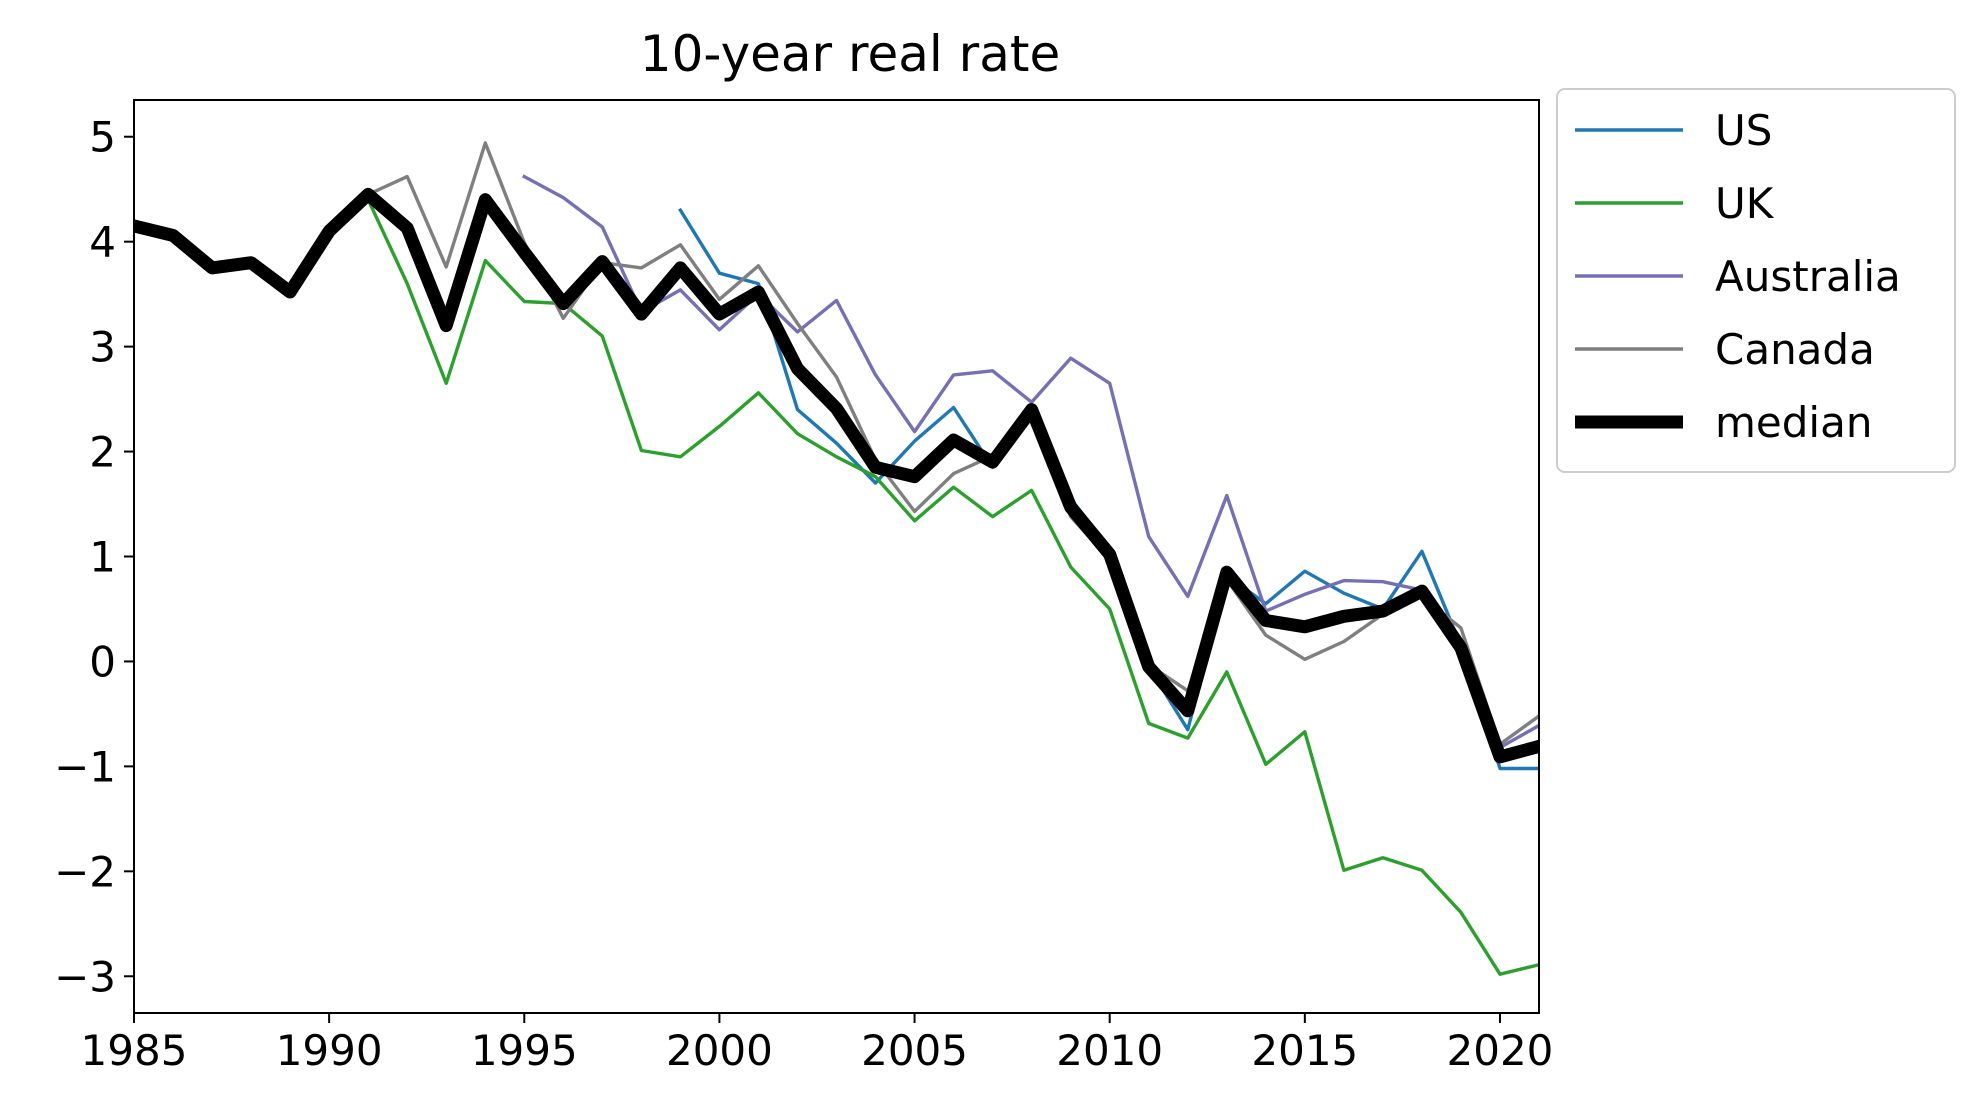  I want to click on y-tick-label: −3, so click(85, 976).